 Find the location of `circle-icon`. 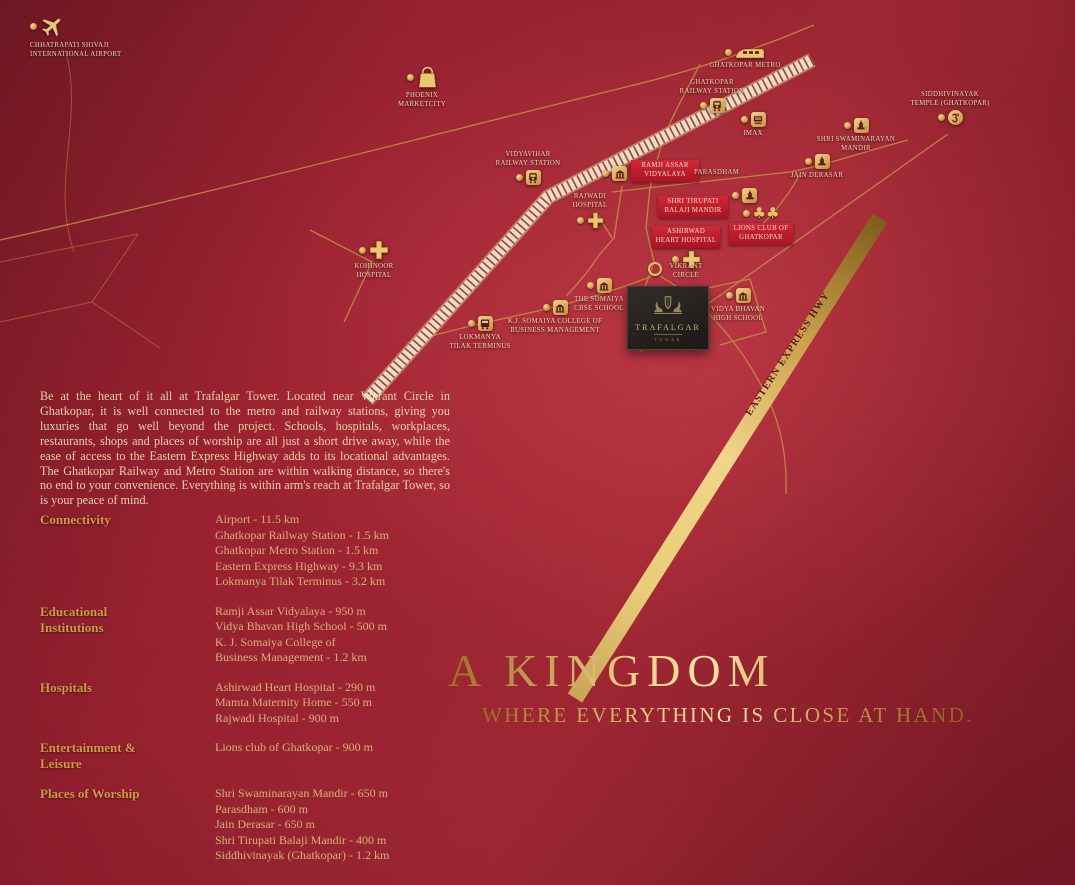

circle-icon is located at coordinates (655, 269).